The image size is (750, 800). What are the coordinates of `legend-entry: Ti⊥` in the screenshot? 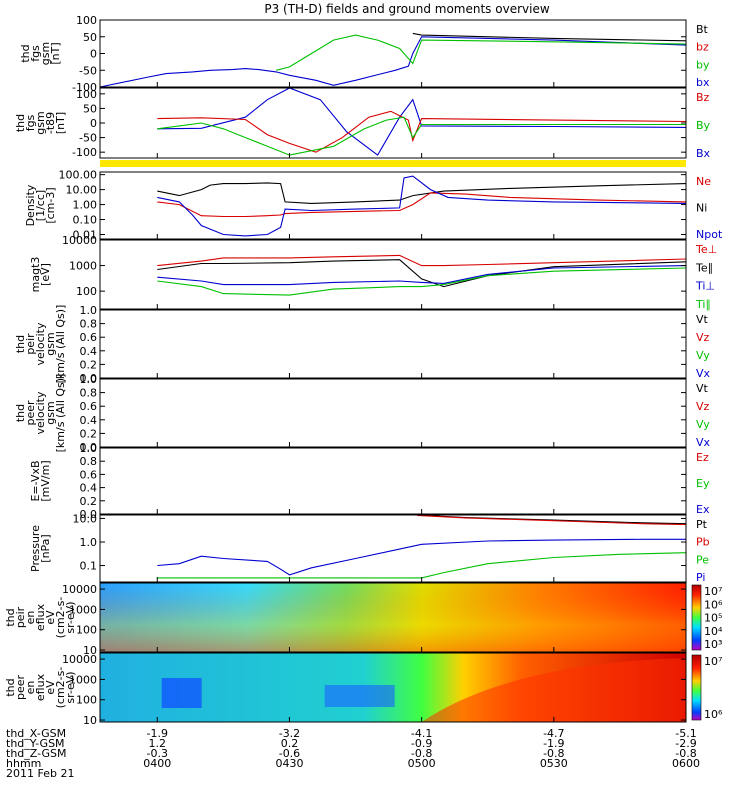 It's located at (705, 286).